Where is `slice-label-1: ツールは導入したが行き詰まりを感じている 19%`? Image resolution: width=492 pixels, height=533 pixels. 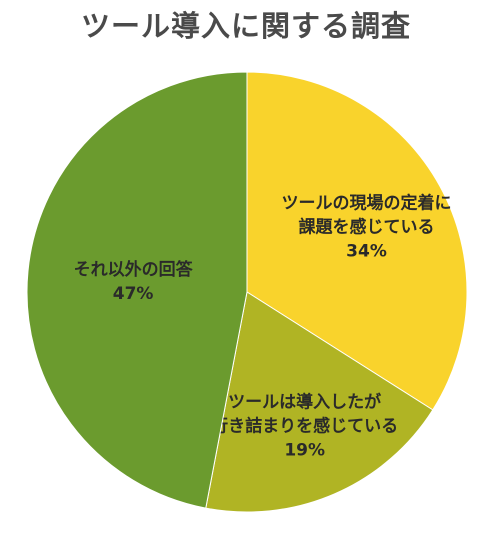 slice-label-1: ツールは導入したが行き詰まりを感じている 19% is located at coordinates (304, 425).